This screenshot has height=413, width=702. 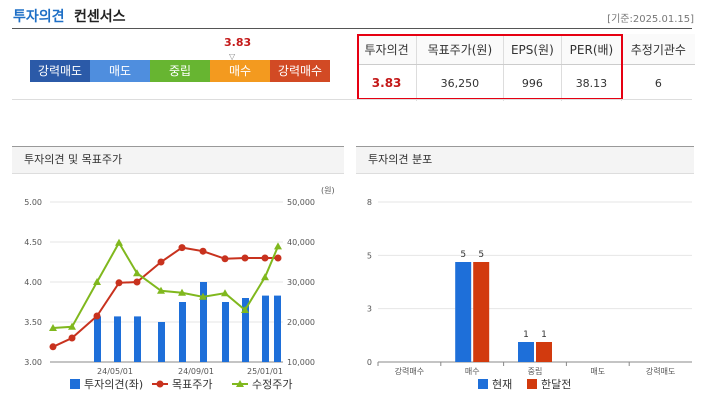 I want to click on x-tick-label: 24/05/01, so click(x=115, y=371).